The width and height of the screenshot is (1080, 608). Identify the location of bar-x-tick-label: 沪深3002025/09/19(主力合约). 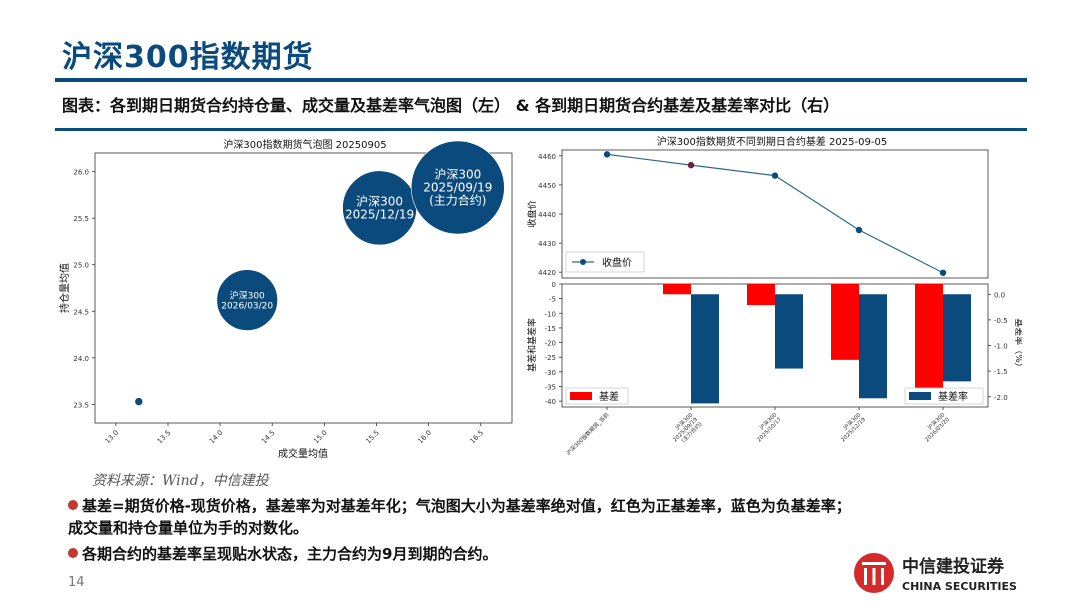
(685, 429).